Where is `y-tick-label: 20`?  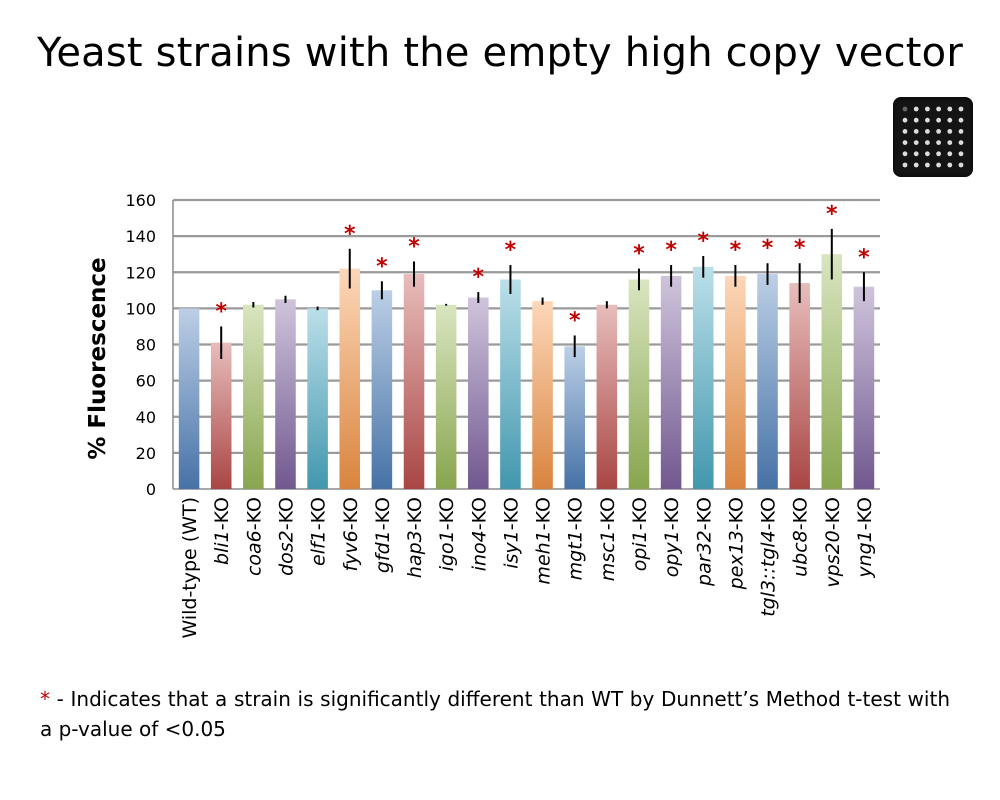
y-tick-label: 20 is located at coordinates (146, 453).